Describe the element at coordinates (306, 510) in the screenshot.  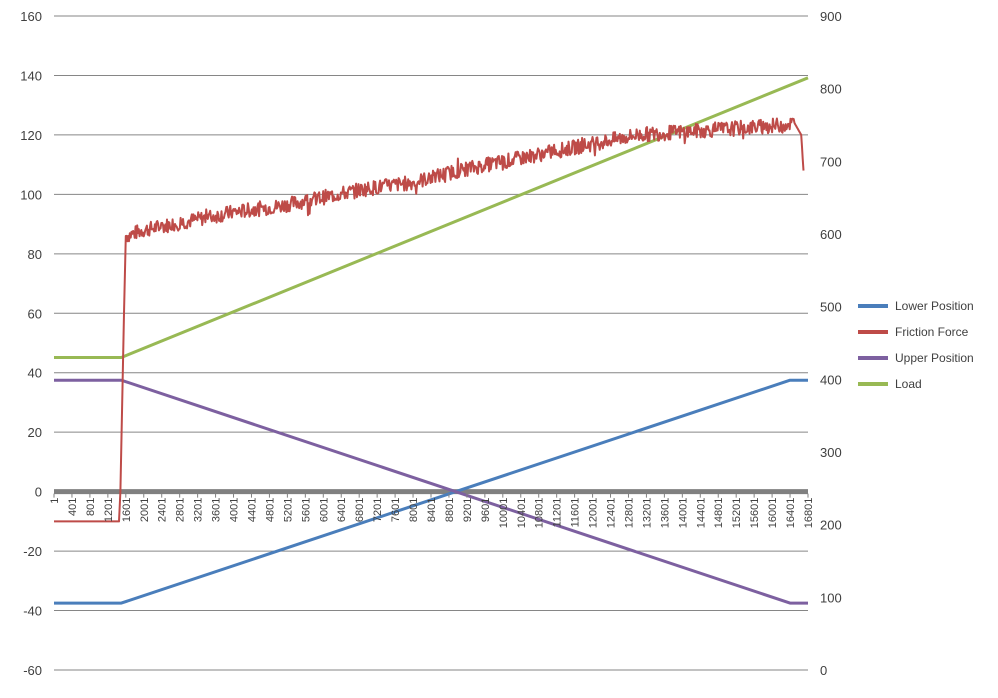
I see `x-tick-label: 5601` at that location.